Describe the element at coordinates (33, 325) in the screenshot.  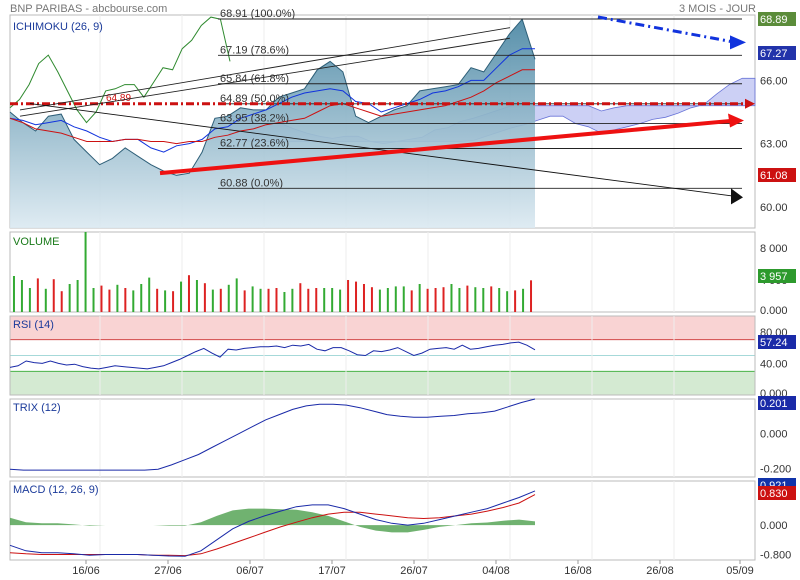
I see `rsi-title: RSI (14)` at that location.